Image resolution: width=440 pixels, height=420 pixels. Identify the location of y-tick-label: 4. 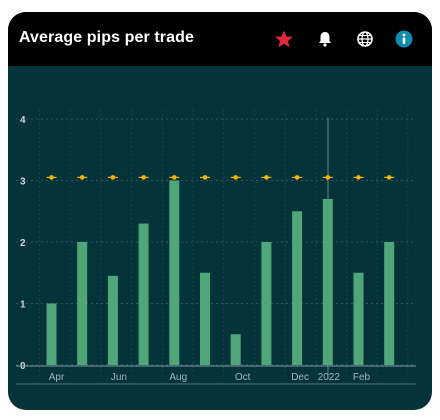
(23, 120).